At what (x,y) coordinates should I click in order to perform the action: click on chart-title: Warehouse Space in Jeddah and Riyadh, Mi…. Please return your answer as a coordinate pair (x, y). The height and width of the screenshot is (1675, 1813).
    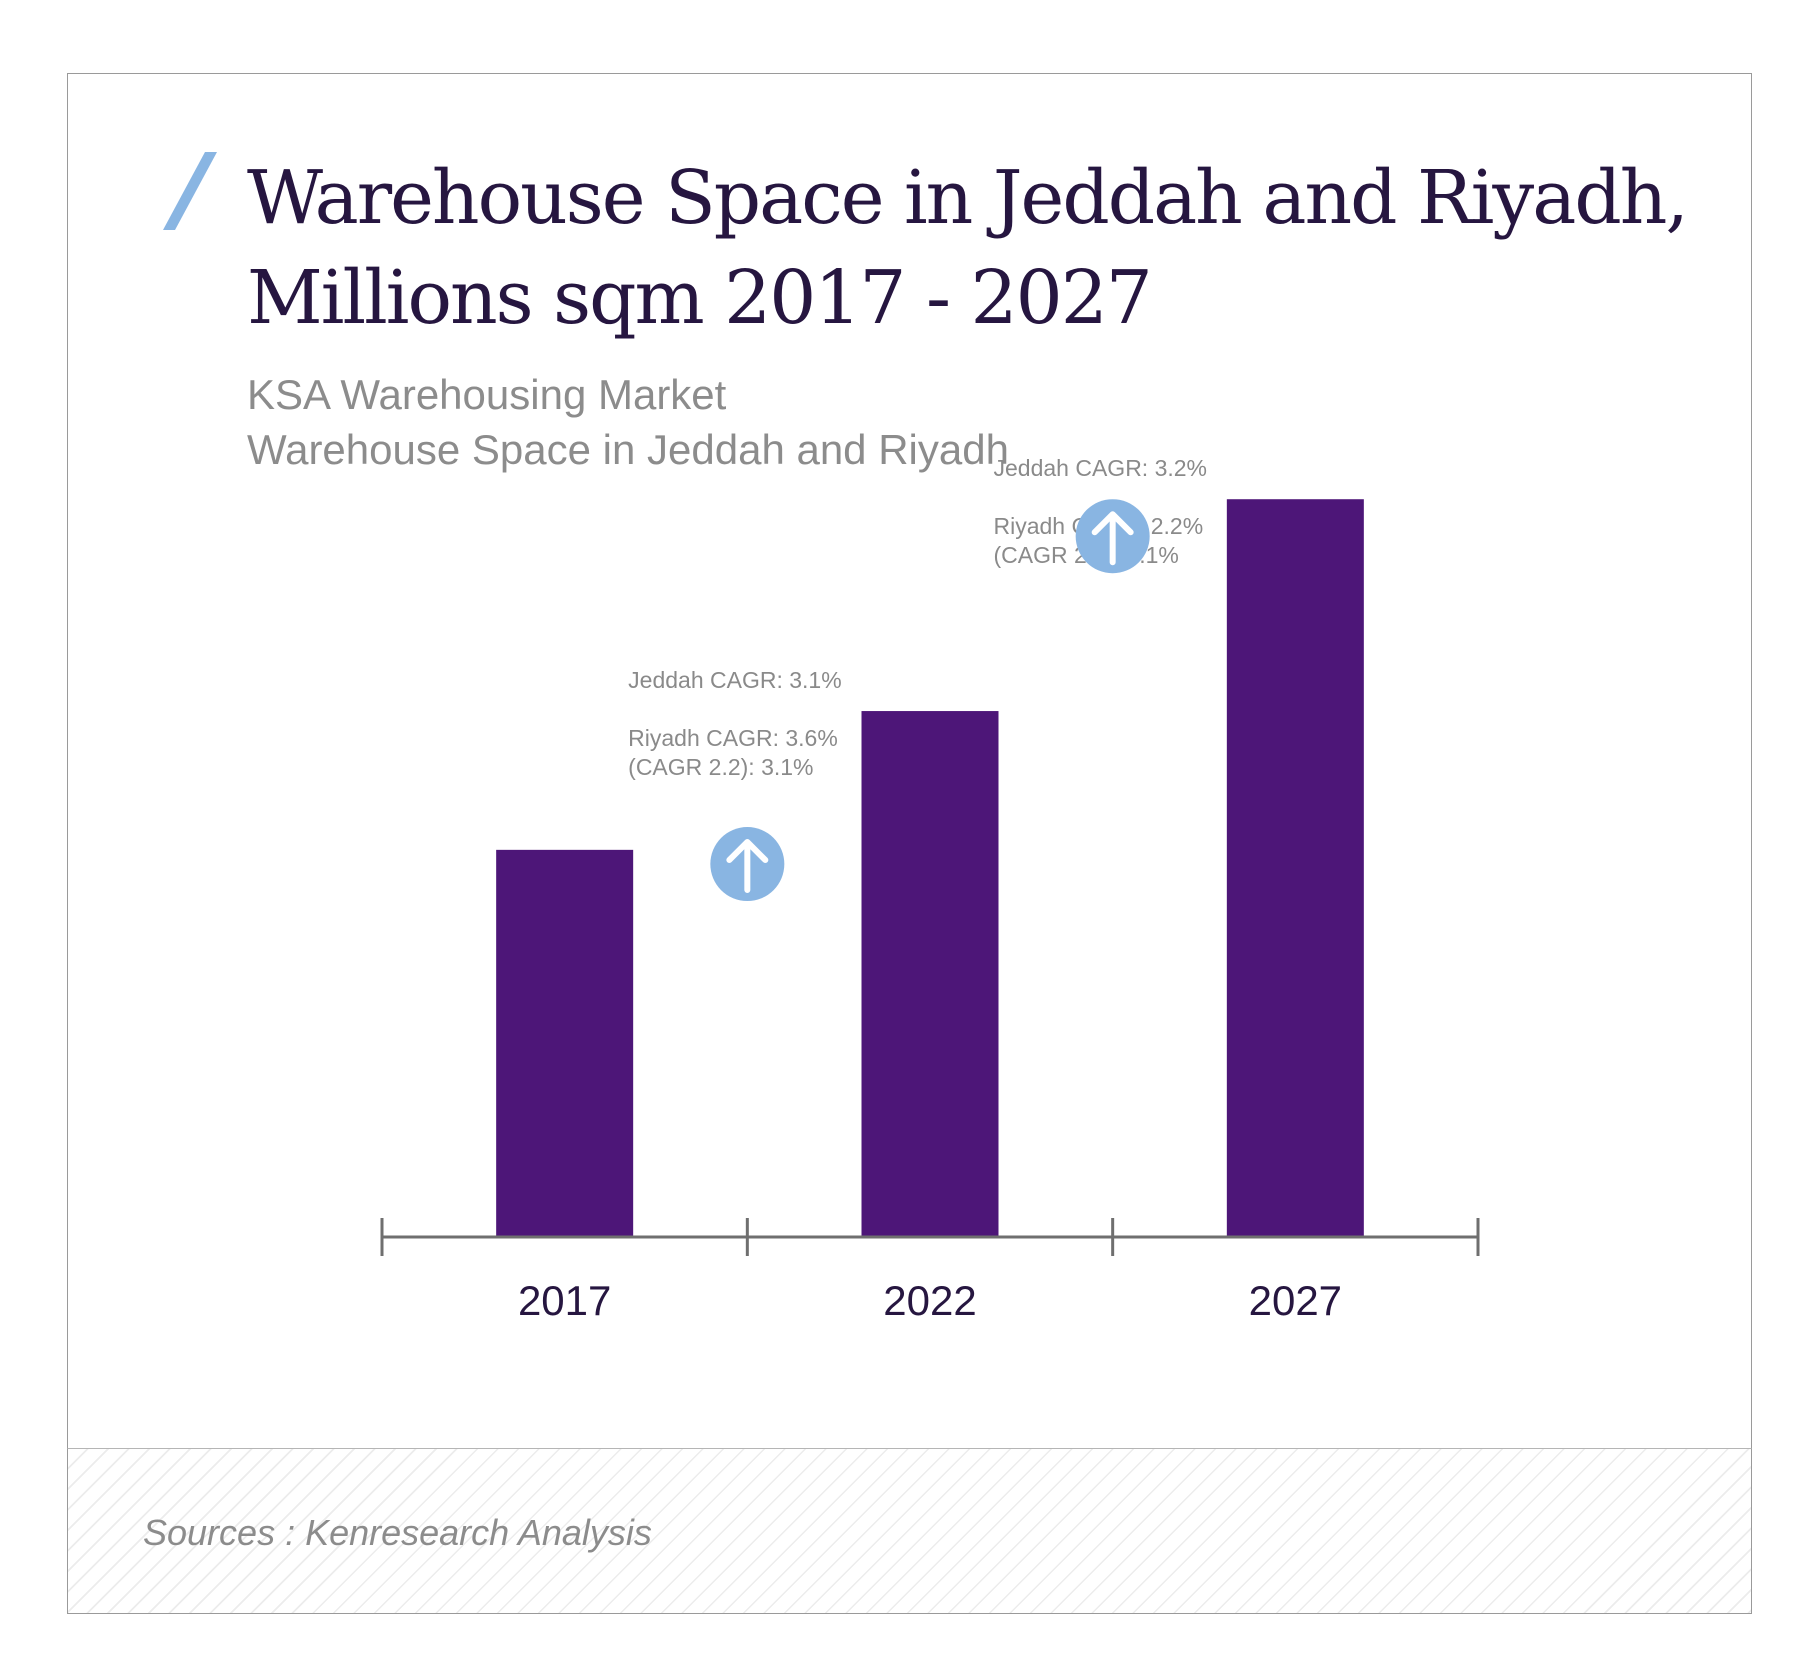
    Looking at the image, I should click on (968, 248).